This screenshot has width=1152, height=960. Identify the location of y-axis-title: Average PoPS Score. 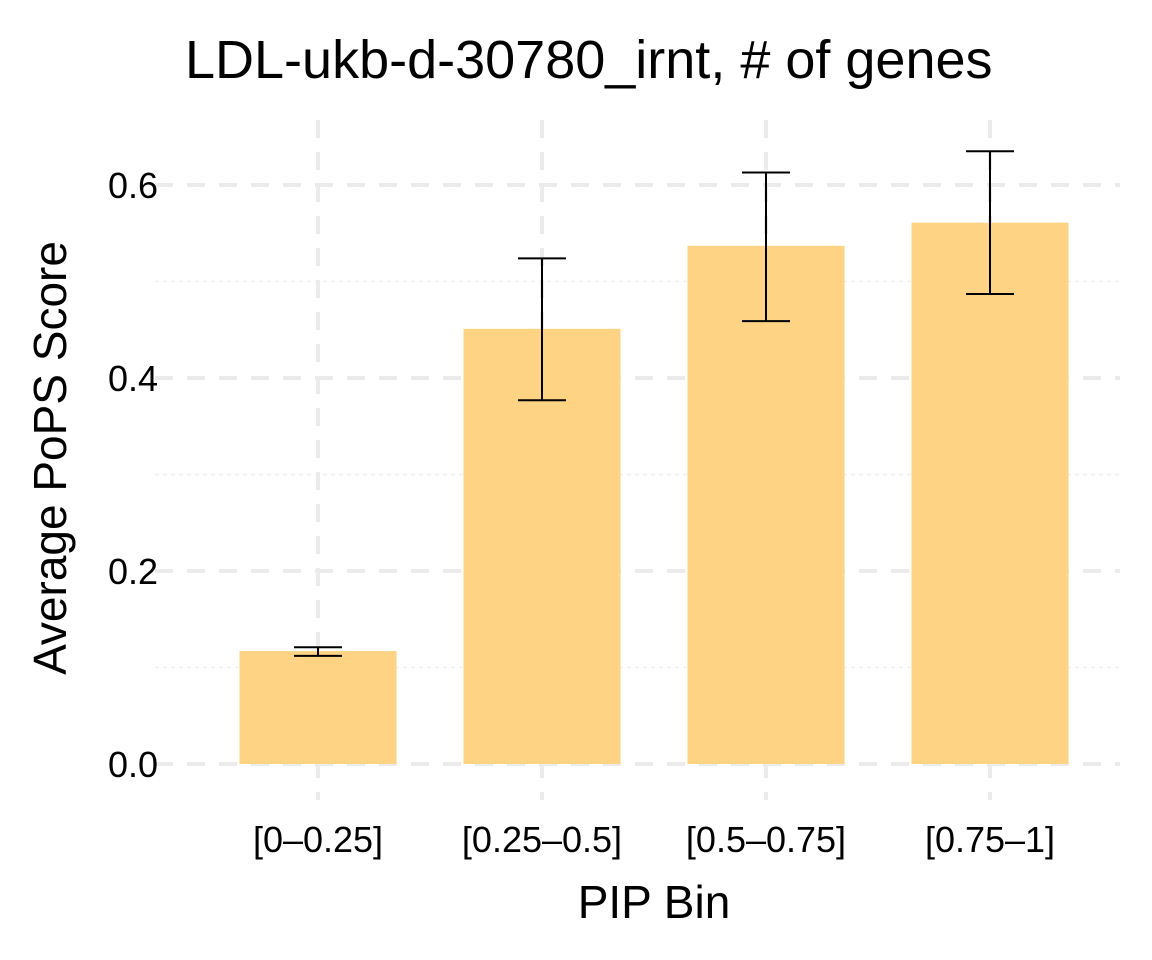
(50, 458).